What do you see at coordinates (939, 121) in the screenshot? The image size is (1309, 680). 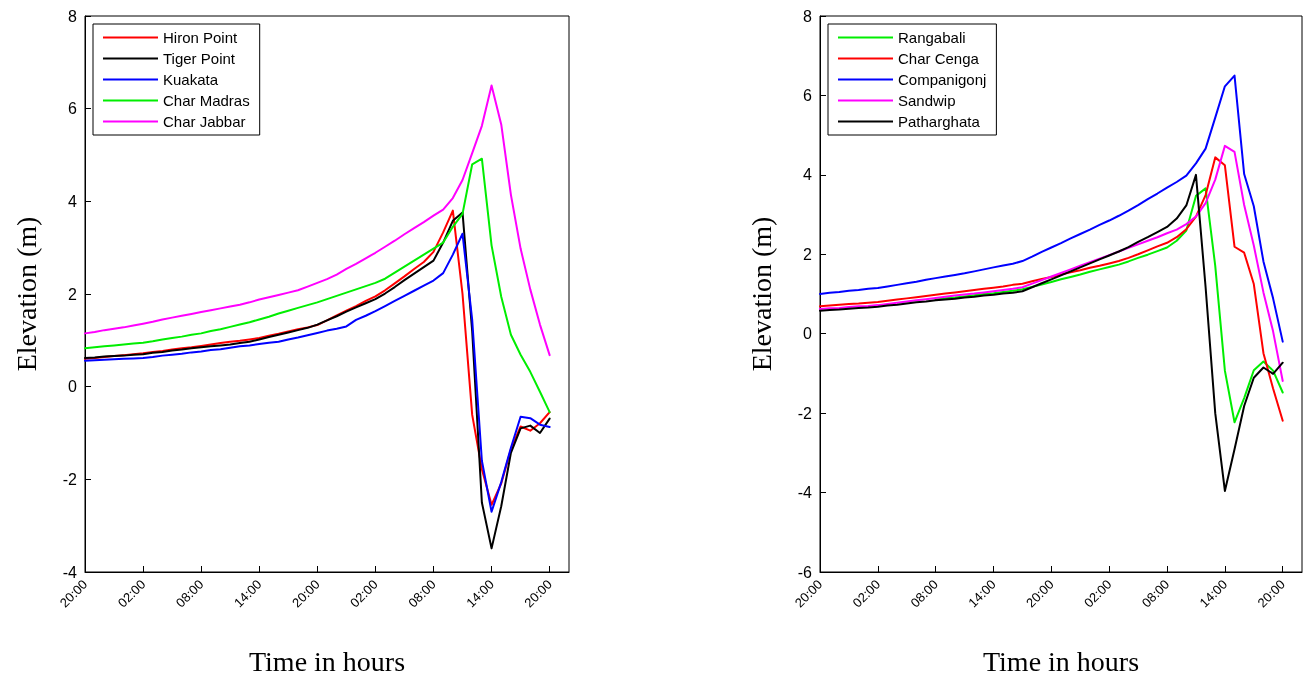 I see `legend-label: Patharghata` at bounding box center [939, 121].